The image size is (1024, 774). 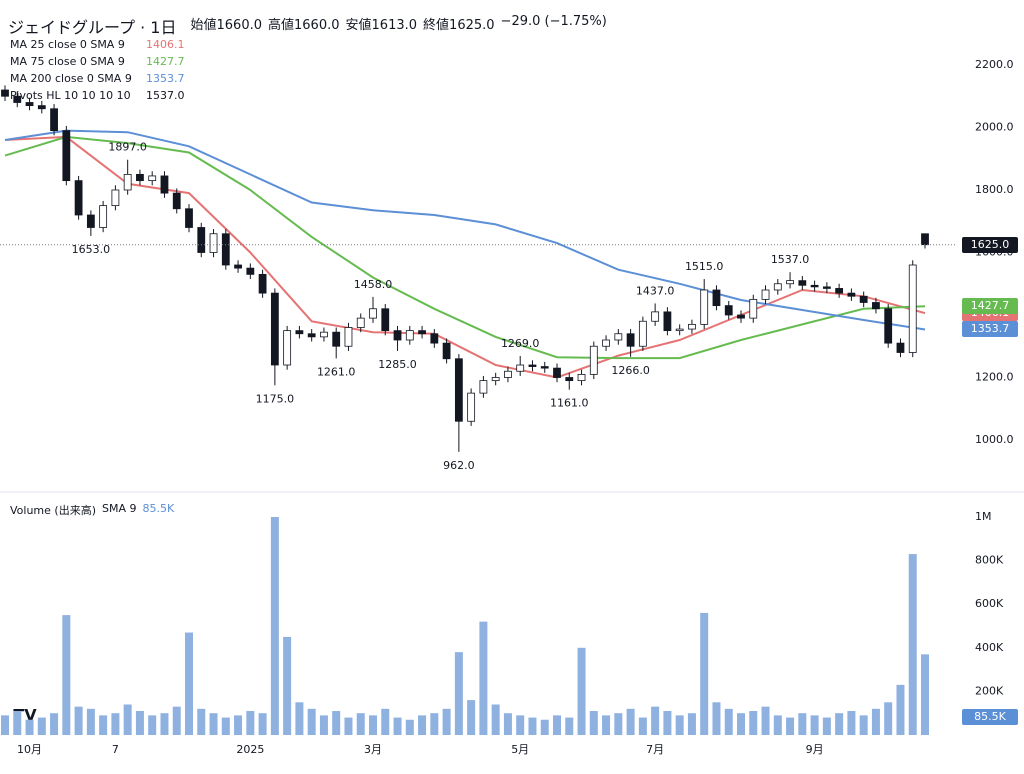 I want to click on pivot-label: 1537.0, so click(x=790, y=259).